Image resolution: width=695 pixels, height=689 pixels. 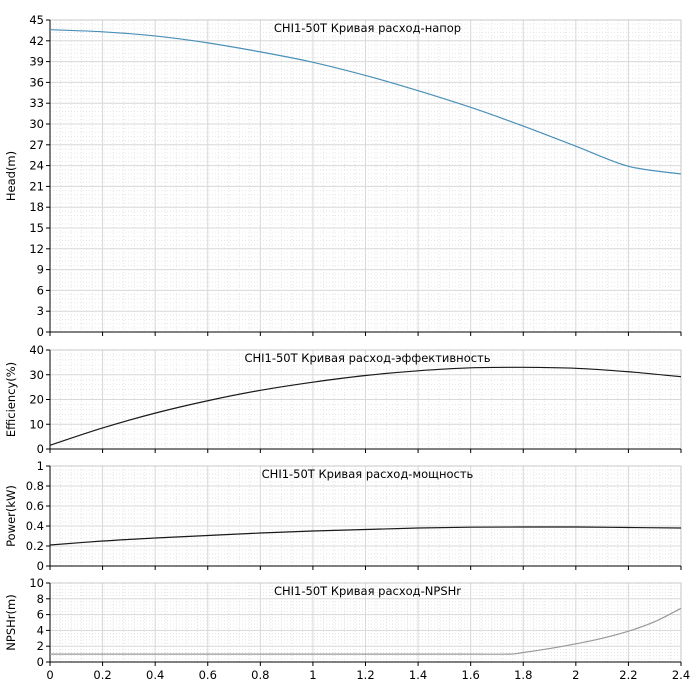 I want to click on head-y-tick-label: 18, so click(x=36, y=207).